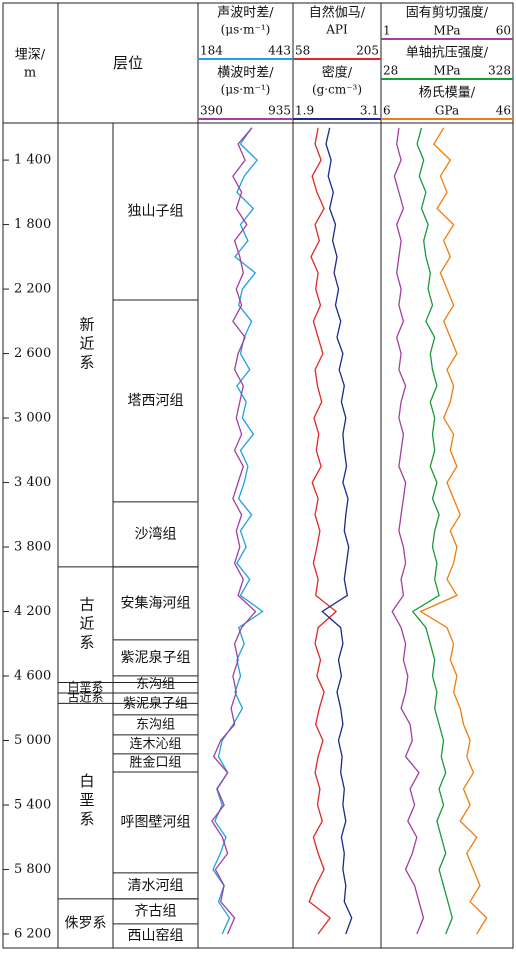 This screenshot has width=516, height=953. Describe the element at coordinates (304, 111) in the screenshot. I see `scale-min: 1.9` at that location.